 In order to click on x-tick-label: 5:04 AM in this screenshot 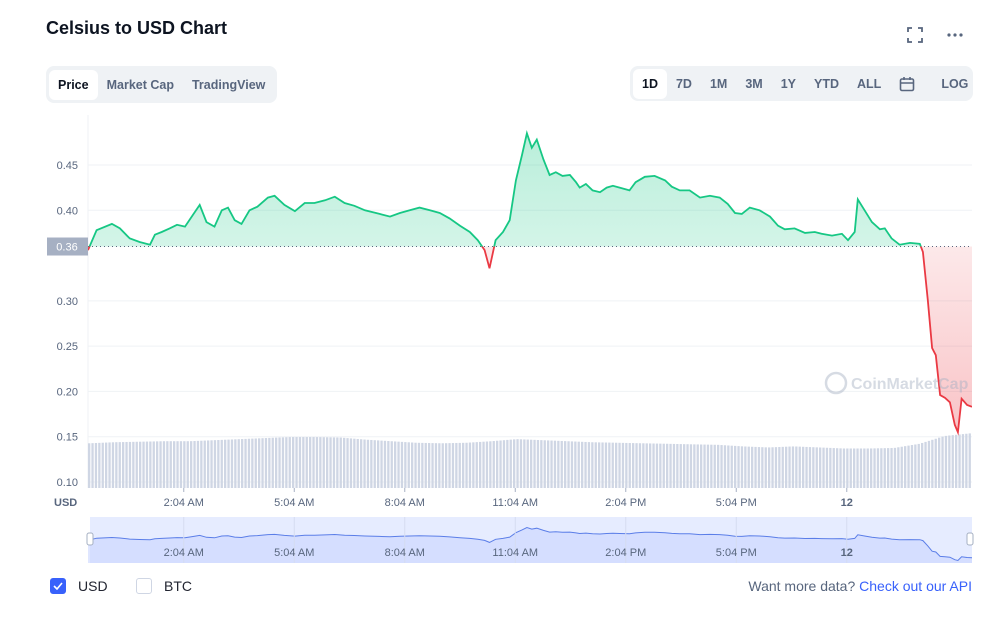, I will do `click(294, 503)`.